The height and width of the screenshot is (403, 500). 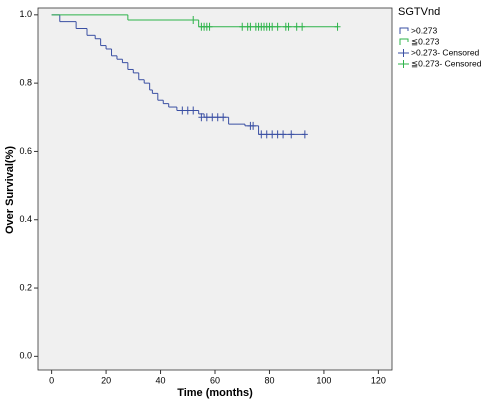 What do you see at coordinates (10, 190) in the screenshot?
I see `y-axis-label: Over Survival(%)` at bounding box center [10, 190].